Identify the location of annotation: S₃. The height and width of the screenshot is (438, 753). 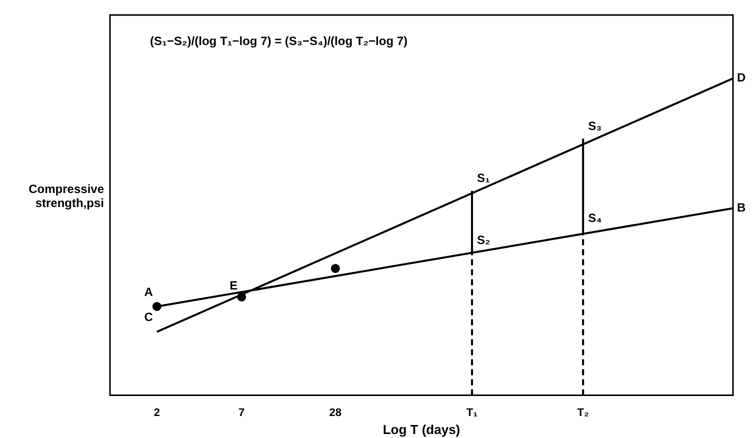
(595, 125).